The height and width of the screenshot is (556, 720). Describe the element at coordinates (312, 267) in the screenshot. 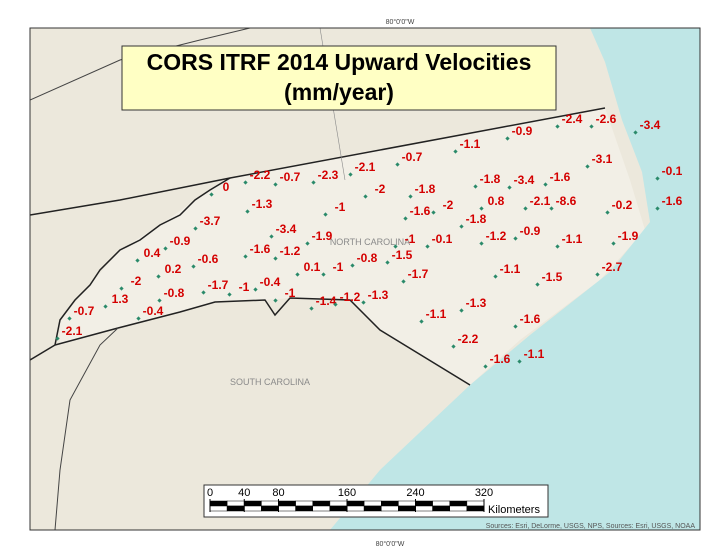

I see `velocity-label: 0.1` at that location.